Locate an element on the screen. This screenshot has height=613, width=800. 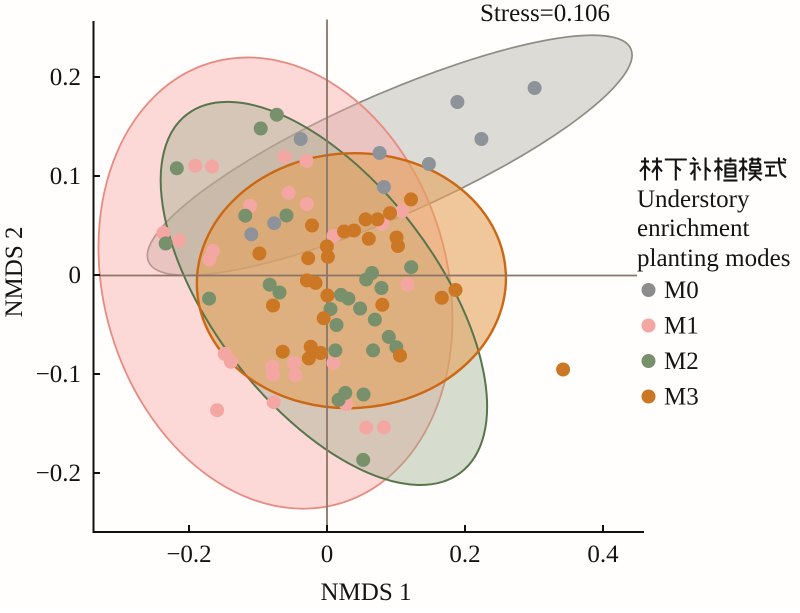
svg-text: M0 is located at coordinates (681, 290).